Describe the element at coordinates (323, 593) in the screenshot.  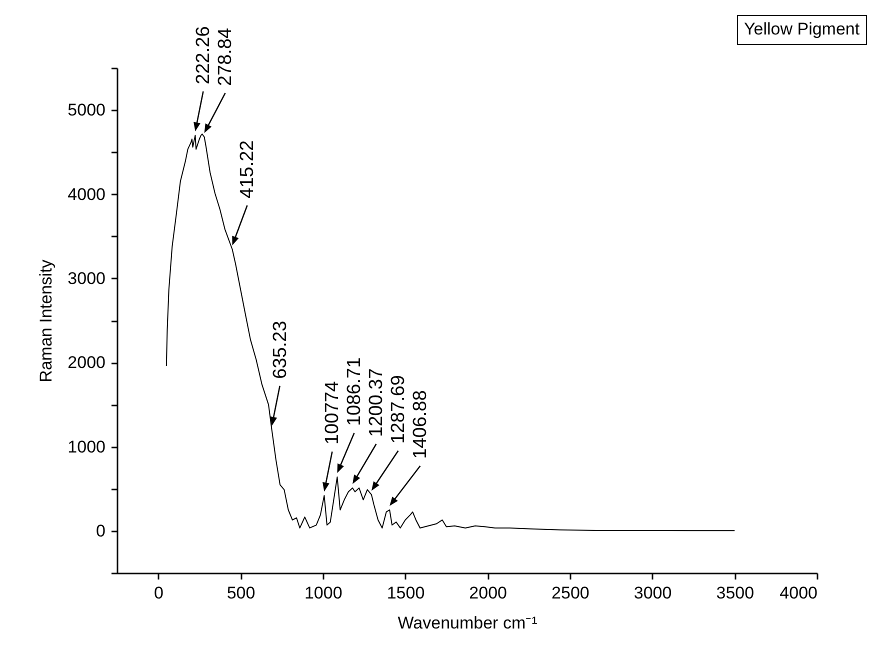
I see `x-tick-label: 1000` at that location.